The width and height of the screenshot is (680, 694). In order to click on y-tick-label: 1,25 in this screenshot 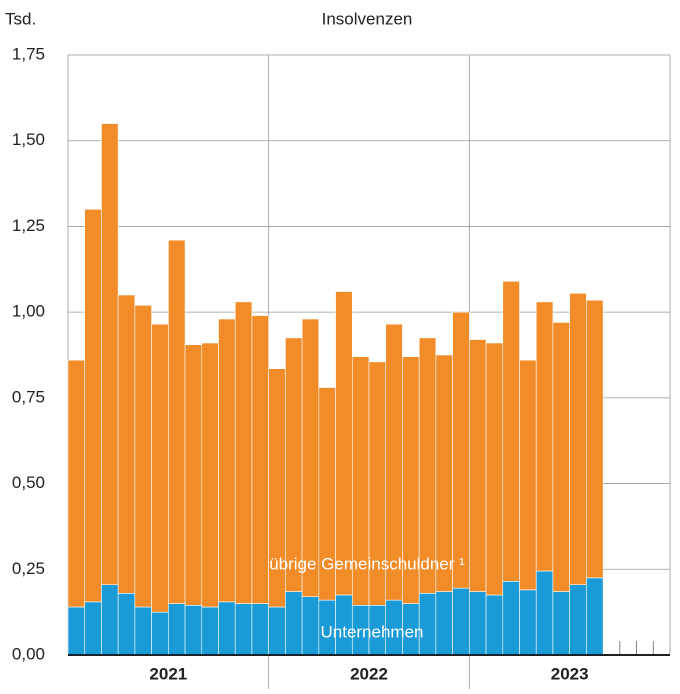, I will do `click(28, 225)`.